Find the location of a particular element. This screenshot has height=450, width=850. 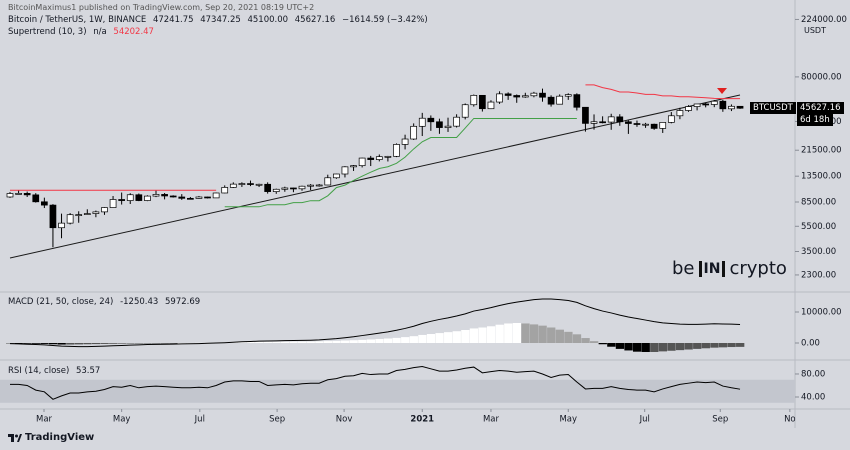

symbol: BTCUSDT is located at coordinates (773, 108).